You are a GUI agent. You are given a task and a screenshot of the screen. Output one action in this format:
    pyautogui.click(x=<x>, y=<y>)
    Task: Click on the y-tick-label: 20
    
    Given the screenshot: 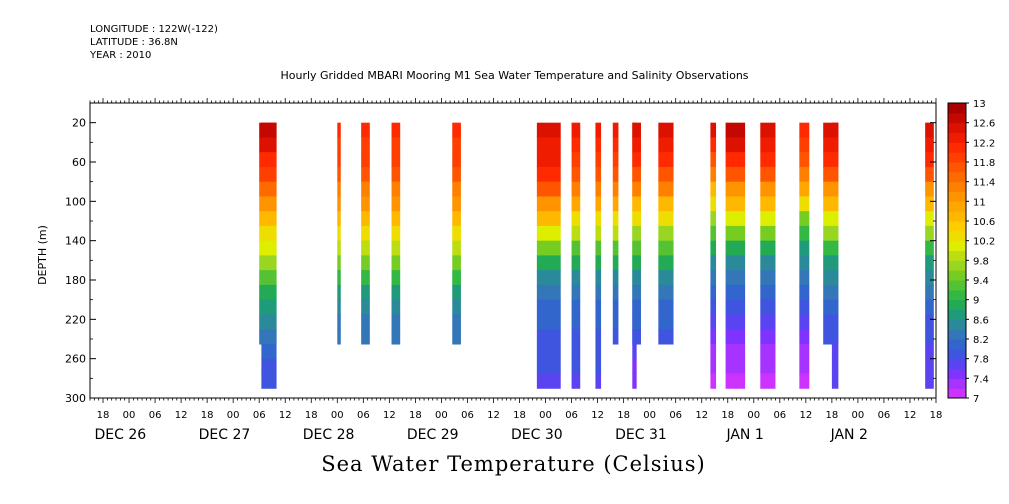 What is the action you would take?
    pyautogui.click(x=79, y=123)
    